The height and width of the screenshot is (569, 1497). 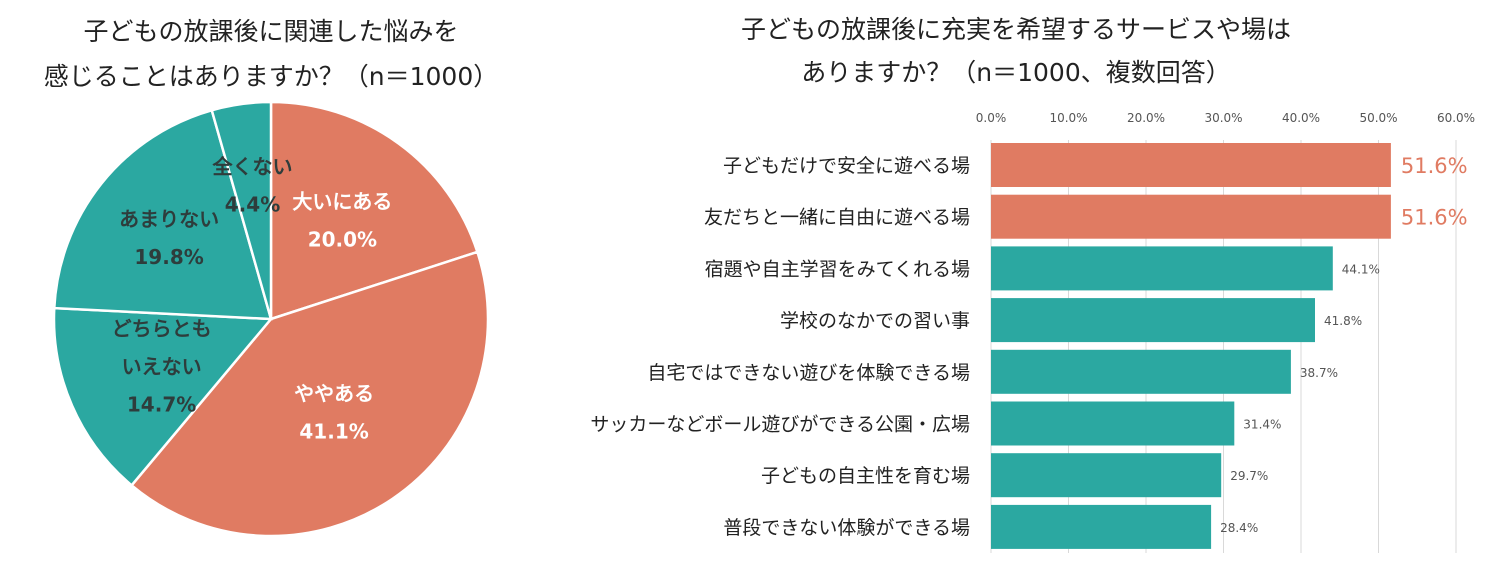 I want to click on category-label: 自宅ではできない遊びを体験できる場, so click(x=808, y=373).